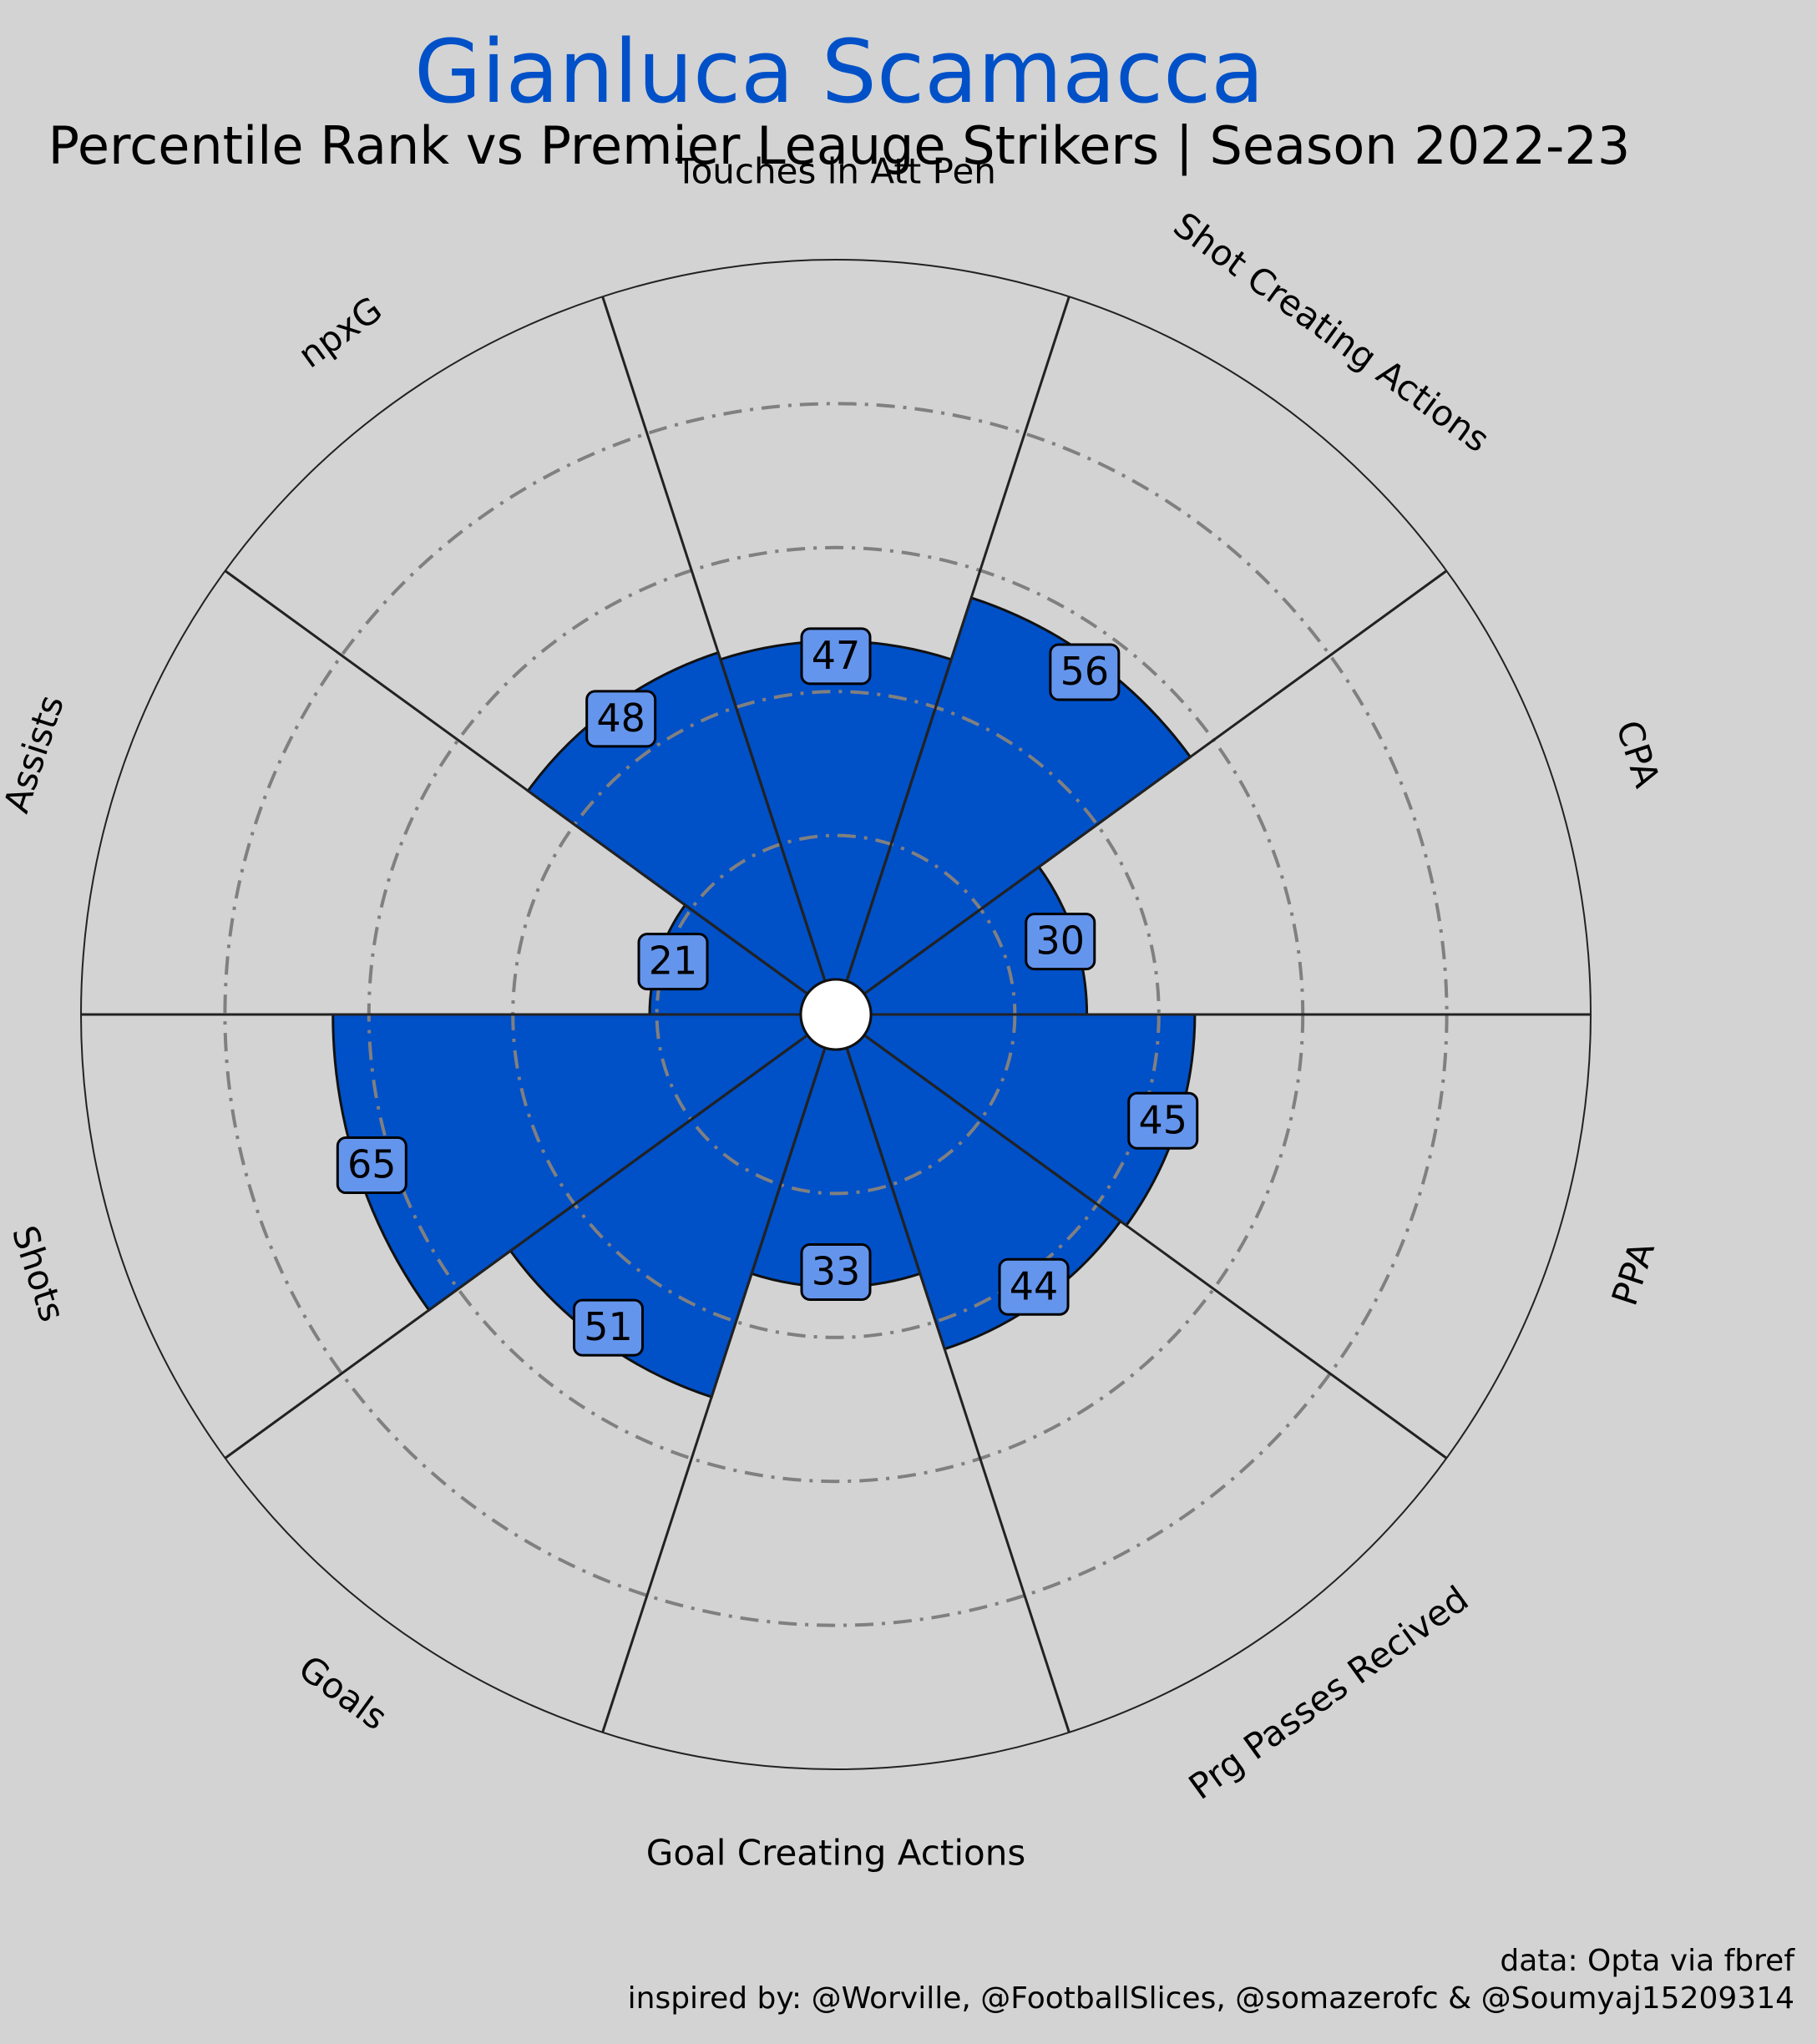 Image resolution: width=1817 pixels, height=2044 pixels. I want to click on svg-text: 51, so click(608, 1326).